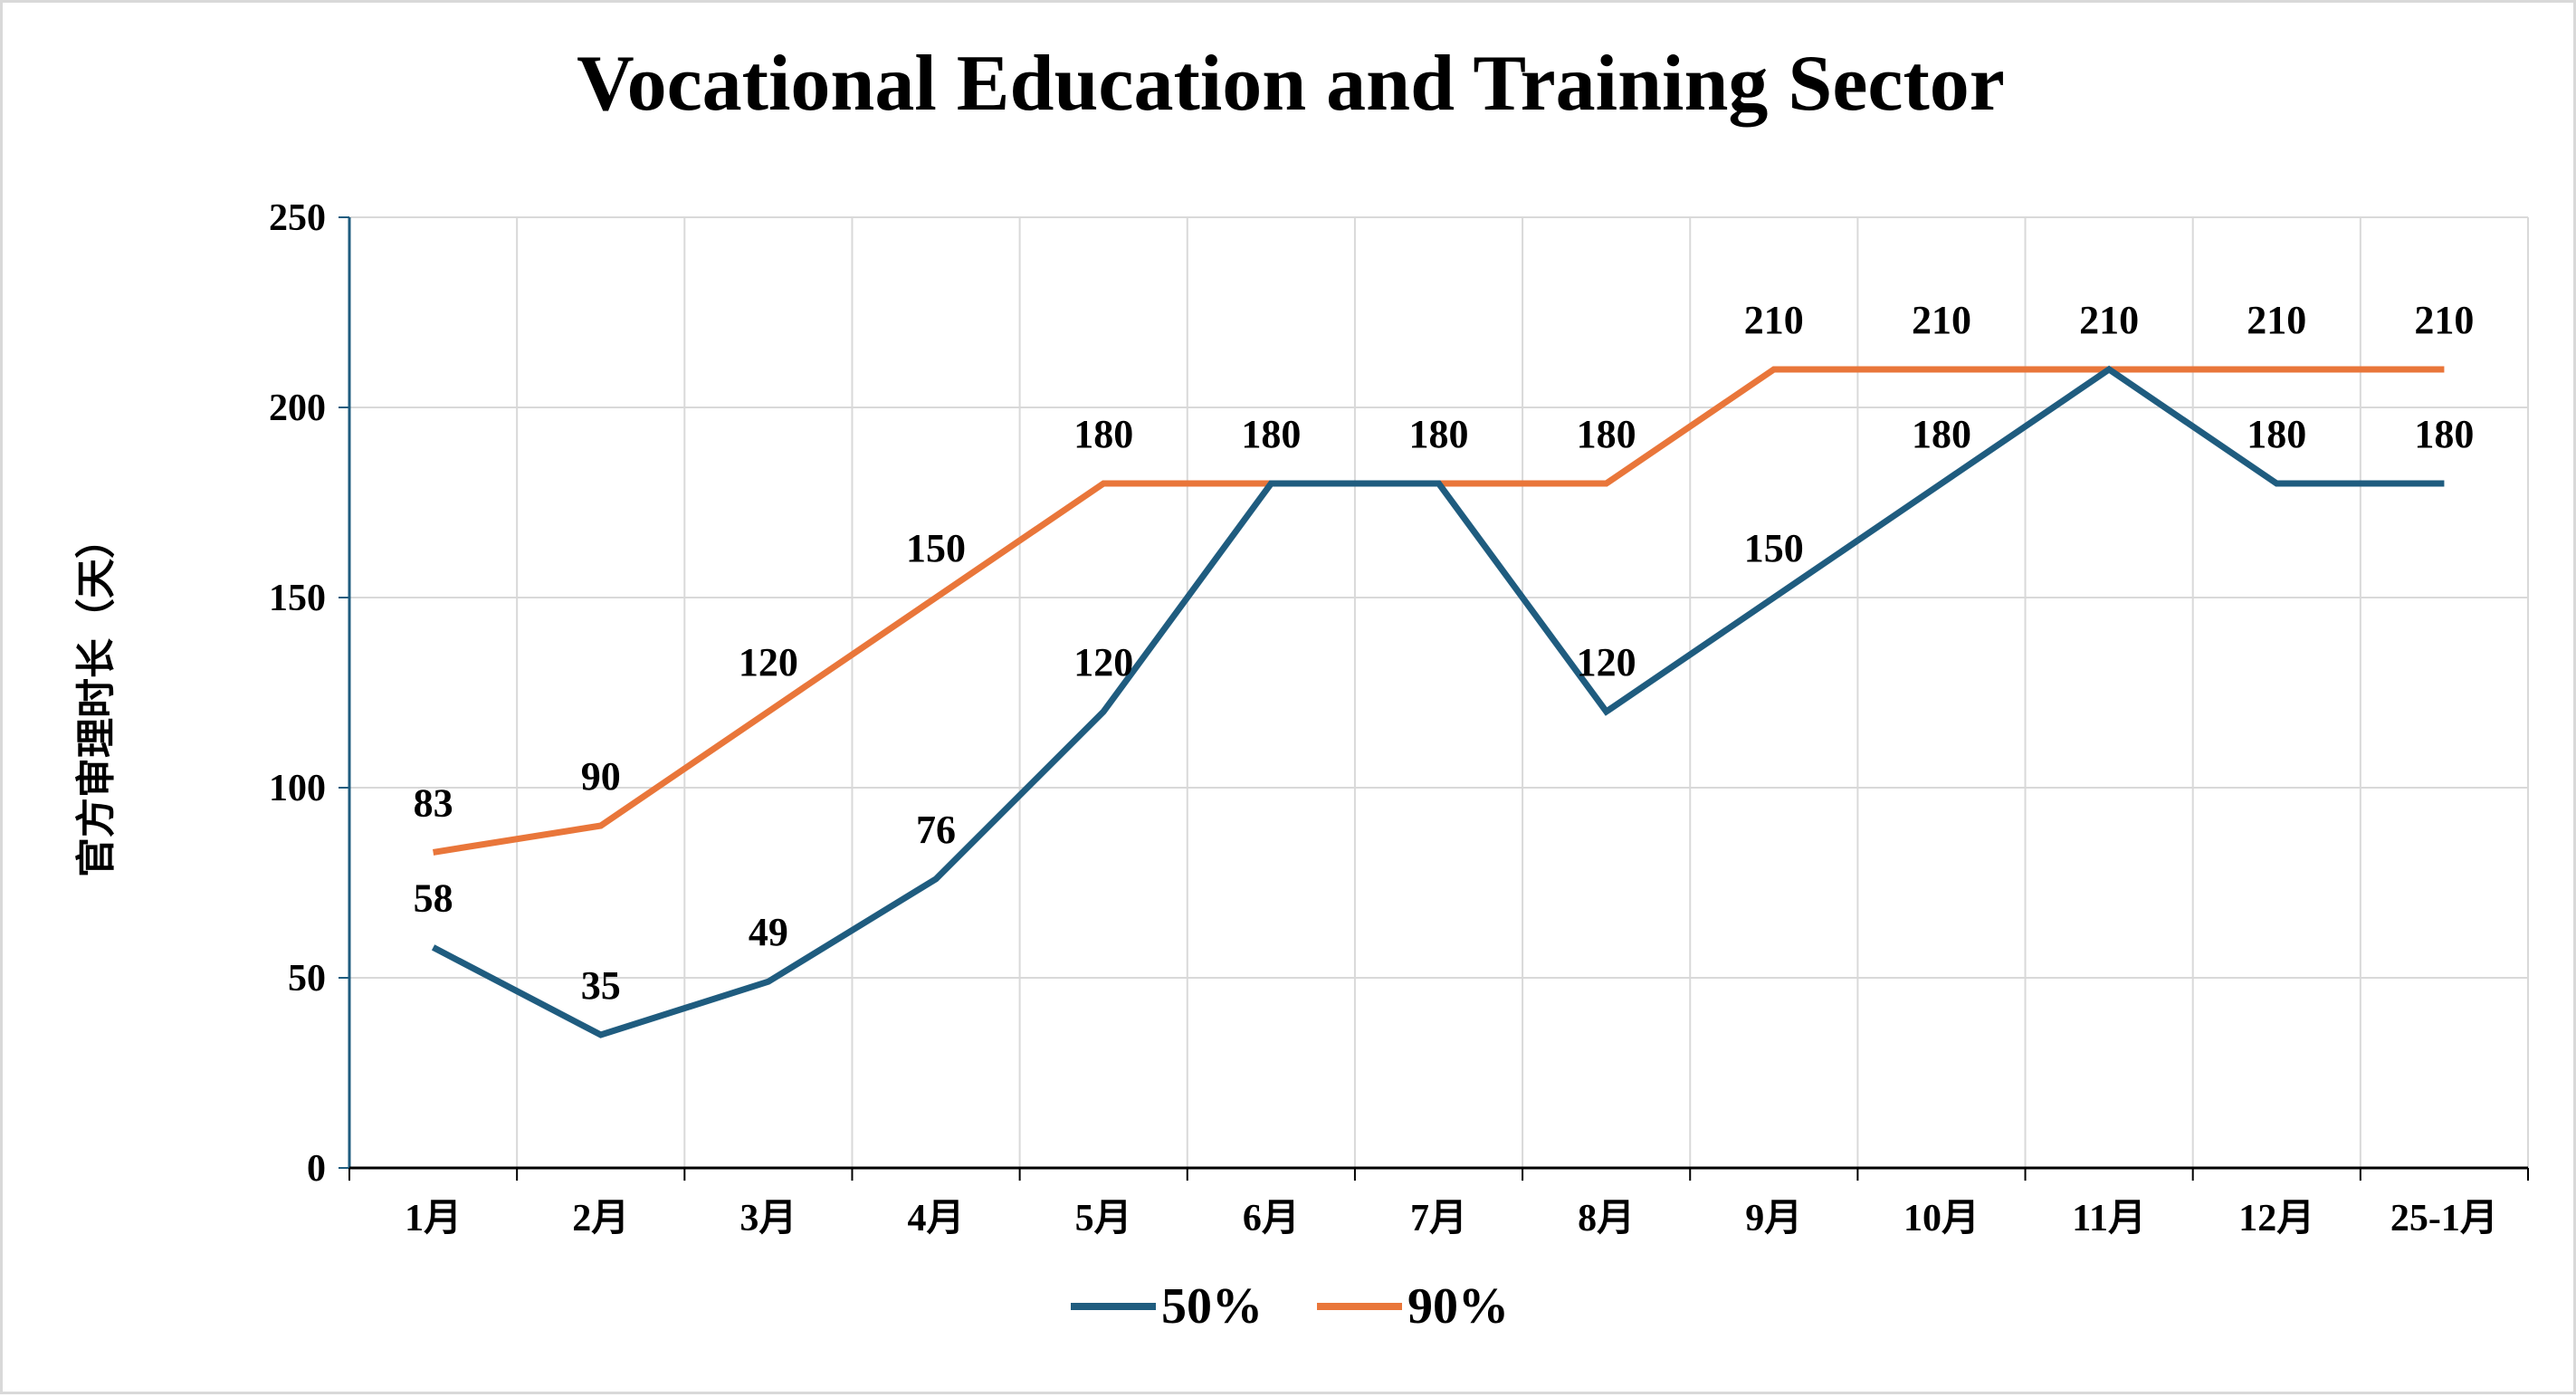 The width and height of the screenshot is (2576, 1397). Describe the element at coordinates (1212, 1307) in the screenshot. I see `legend-label: 50%` at that location.